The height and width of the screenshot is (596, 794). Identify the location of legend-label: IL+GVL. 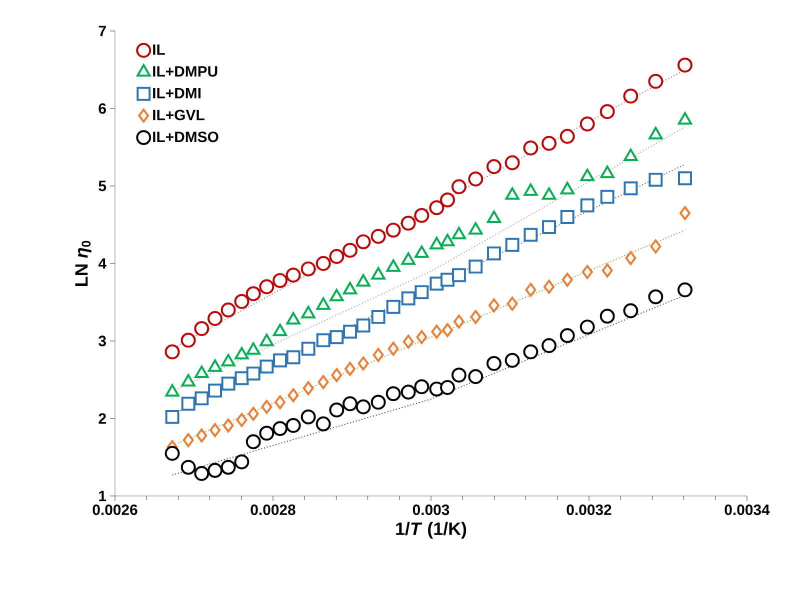
(178, 115).